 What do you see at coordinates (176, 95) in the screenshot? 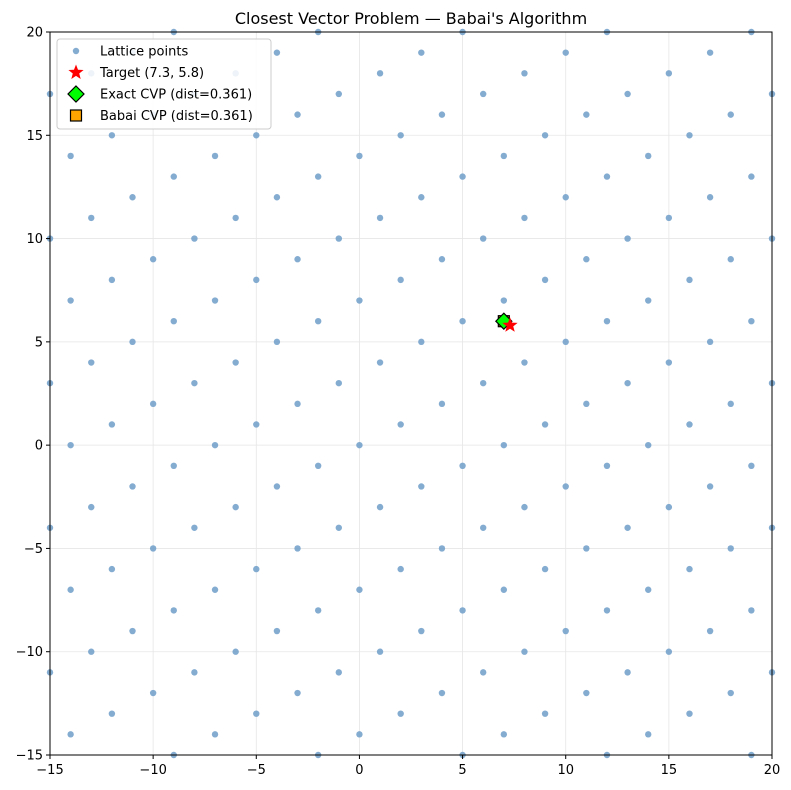
I see `legend-entry: Exact CVP (dist=0.361)` at bounding box center [176, 95].